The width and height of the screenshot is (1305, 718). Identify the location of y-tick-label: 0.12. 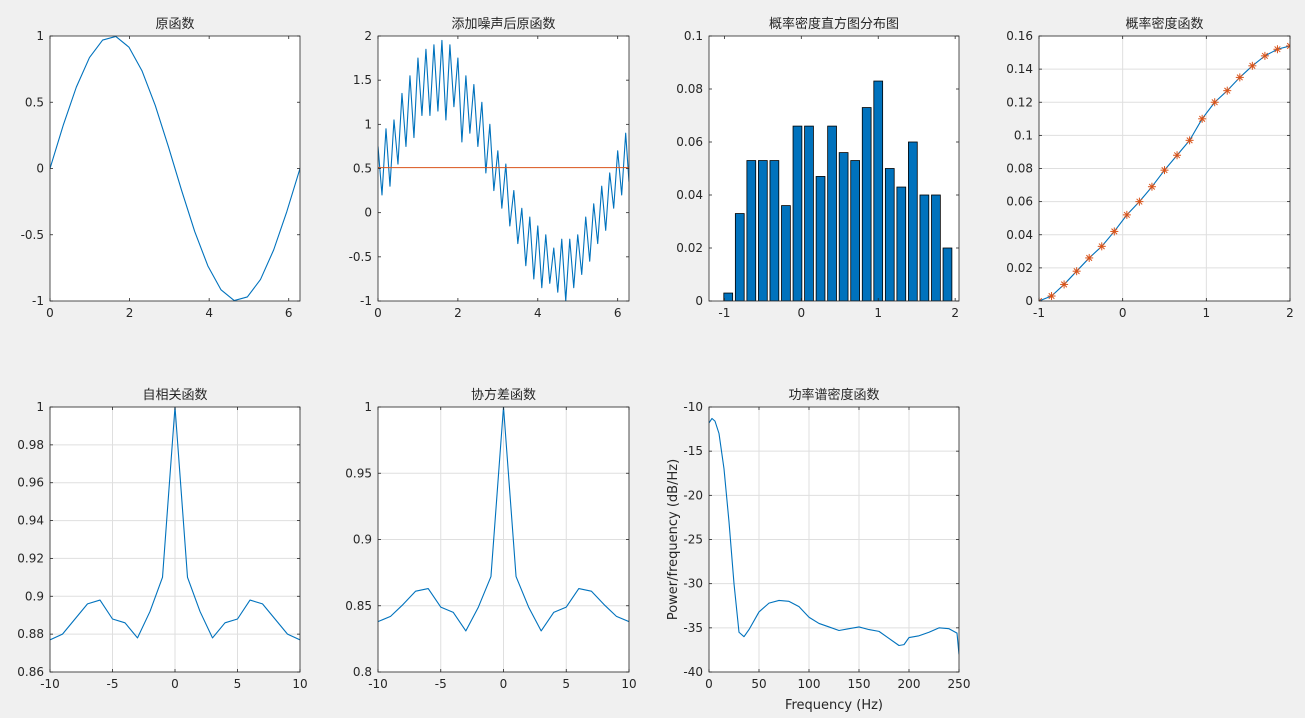
(1019, 102).